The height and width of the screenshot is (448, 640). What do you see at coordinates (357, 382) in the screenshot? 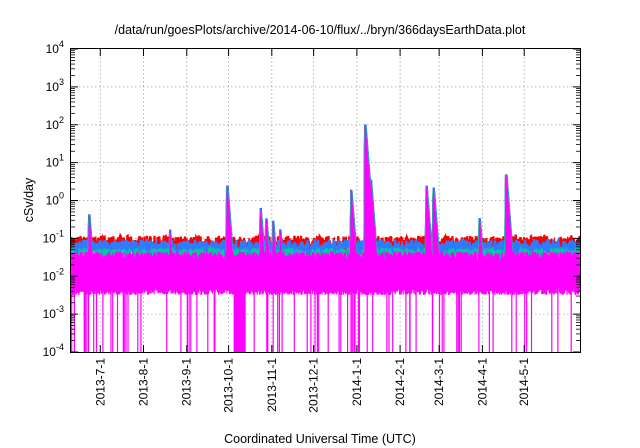
I see `x-tick-label: 2014-1-1` at bounding box center [357, 382].